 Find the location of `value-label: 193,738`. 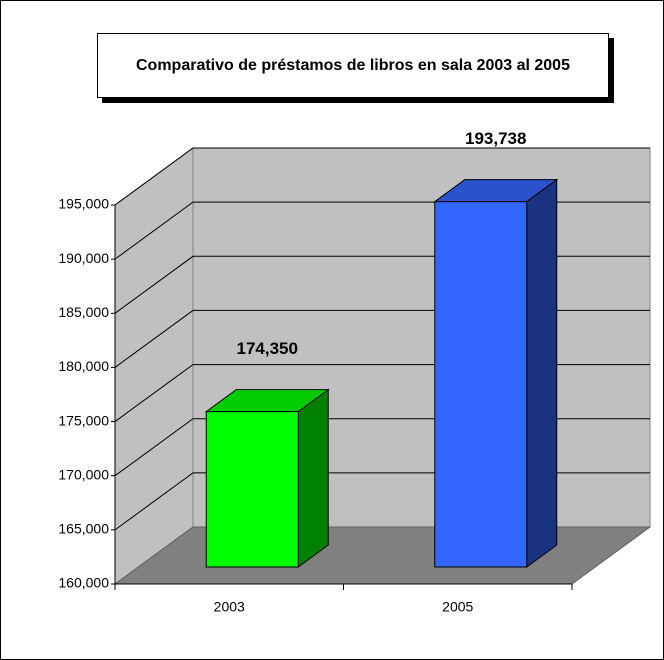

value-label: 193,738 is located at coordinates (495, 138).